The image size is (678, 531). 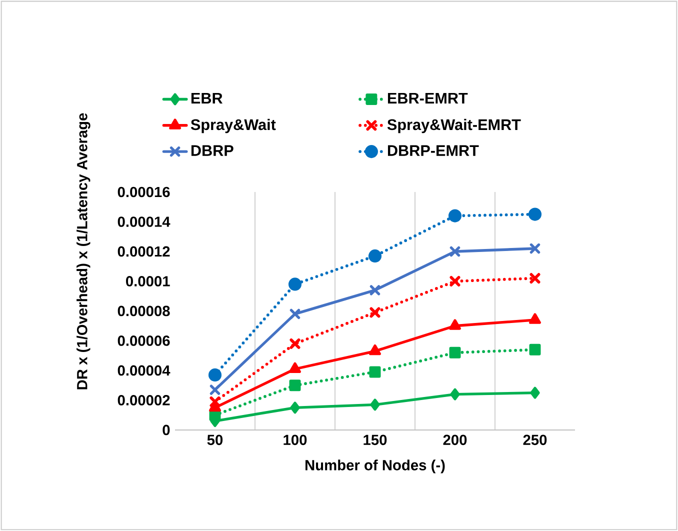 What do you see at coordinates (83, 251) in the screenshot?
I see `y-axis-title: DR x (1/Overhead) x (1/Latency Average` at bounding box center [83, 251].